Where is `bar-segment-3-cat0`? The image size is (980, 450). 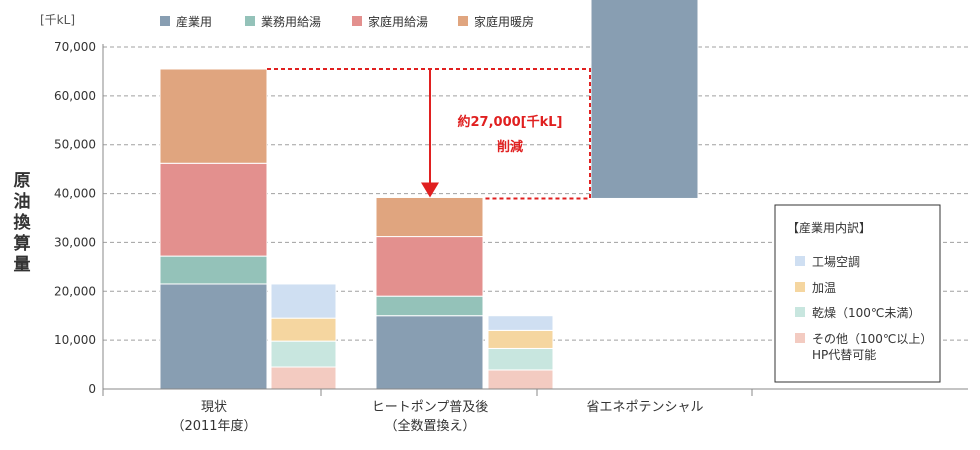 bar-segment-3-cat0 is located at coordinates (213, 116).